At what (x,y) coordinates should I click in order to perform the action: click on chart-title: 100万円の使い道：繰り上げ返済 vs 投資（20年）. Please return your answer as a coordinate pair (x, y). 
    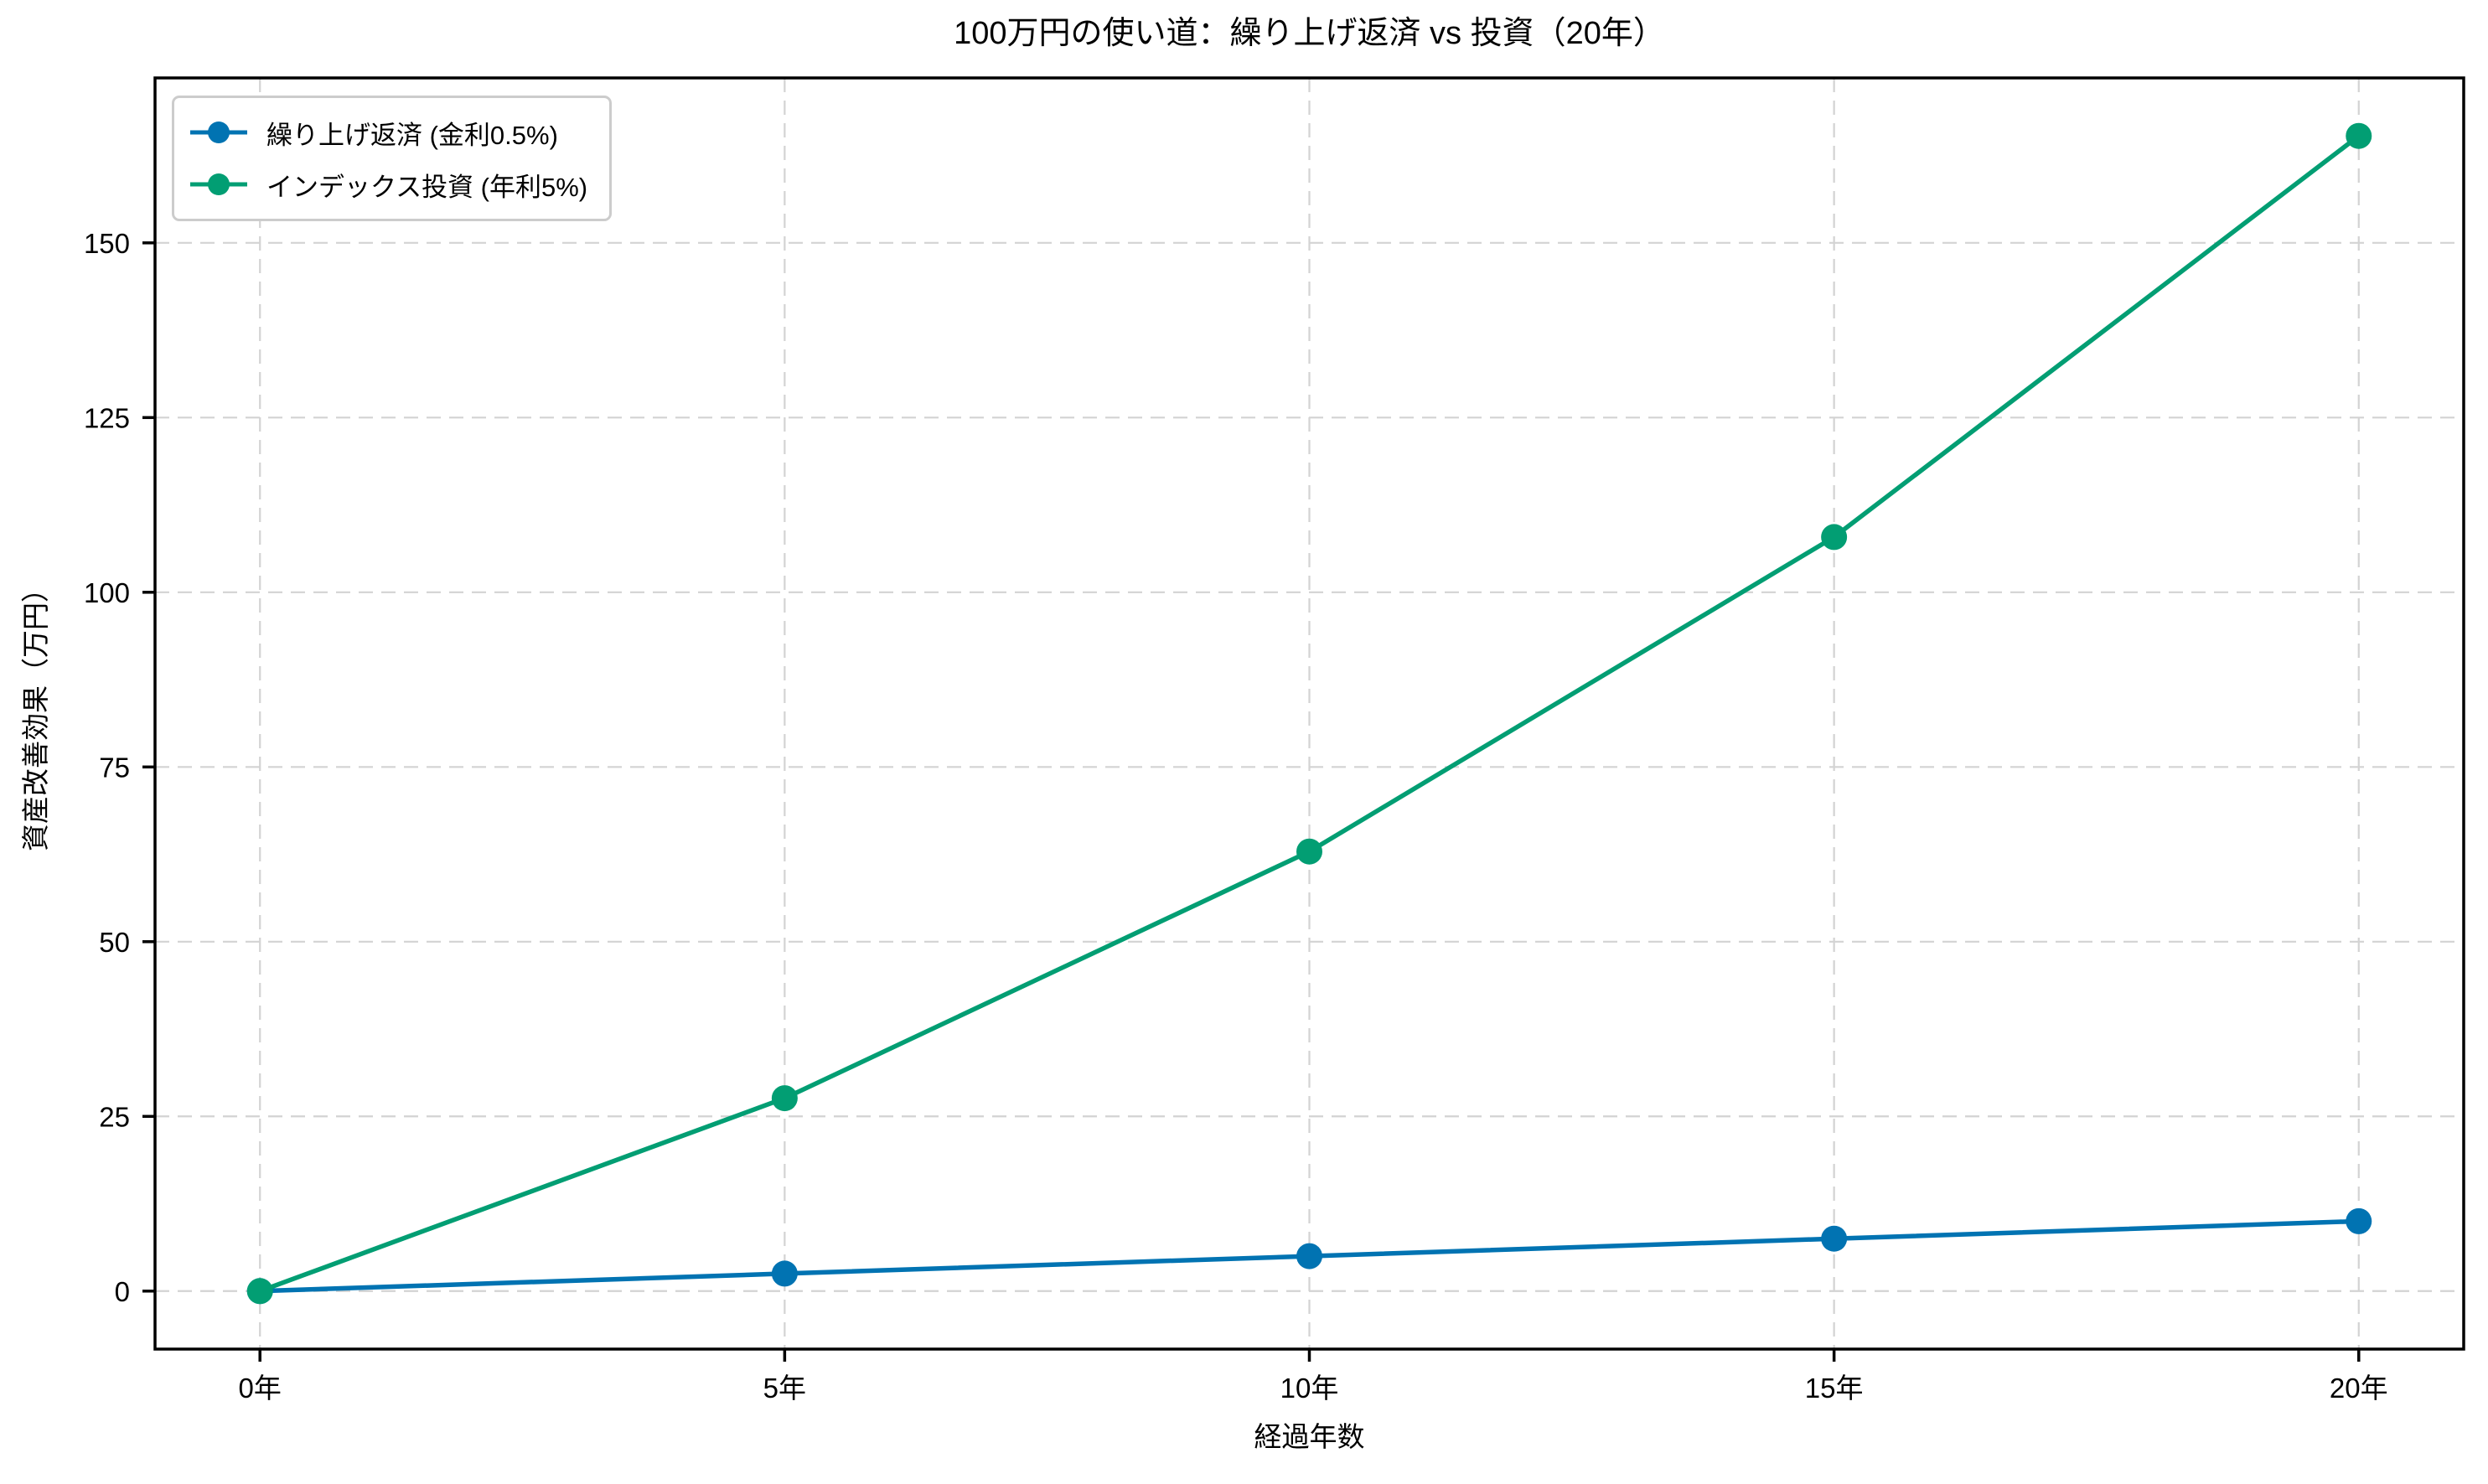
    Looking at the image, I should click on (1309, 33).